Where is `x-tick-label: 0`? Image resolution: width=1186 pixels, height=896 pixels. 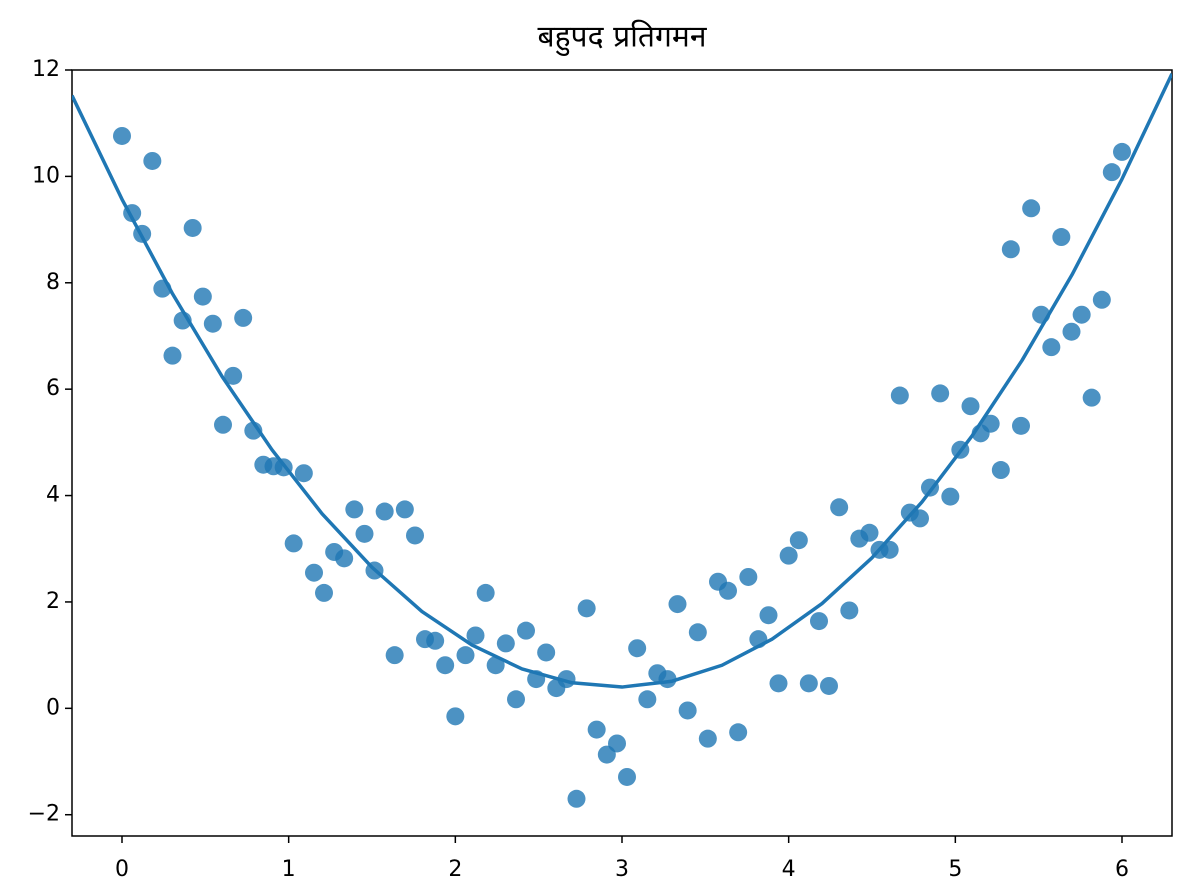
x-tick-label: 0 is located at coordinates (122, 869).